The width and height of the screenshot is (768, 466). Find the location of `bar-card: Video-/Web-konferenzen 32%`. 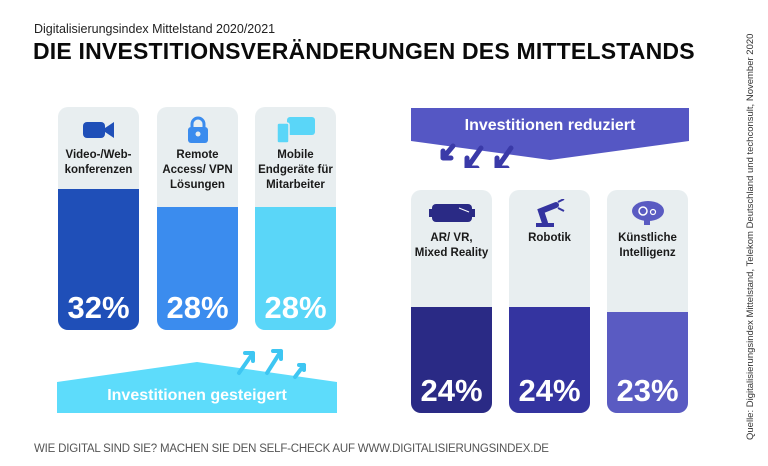

bar-card: Video-/Web-konferenzen 32% is located at coordinates (98, 218).